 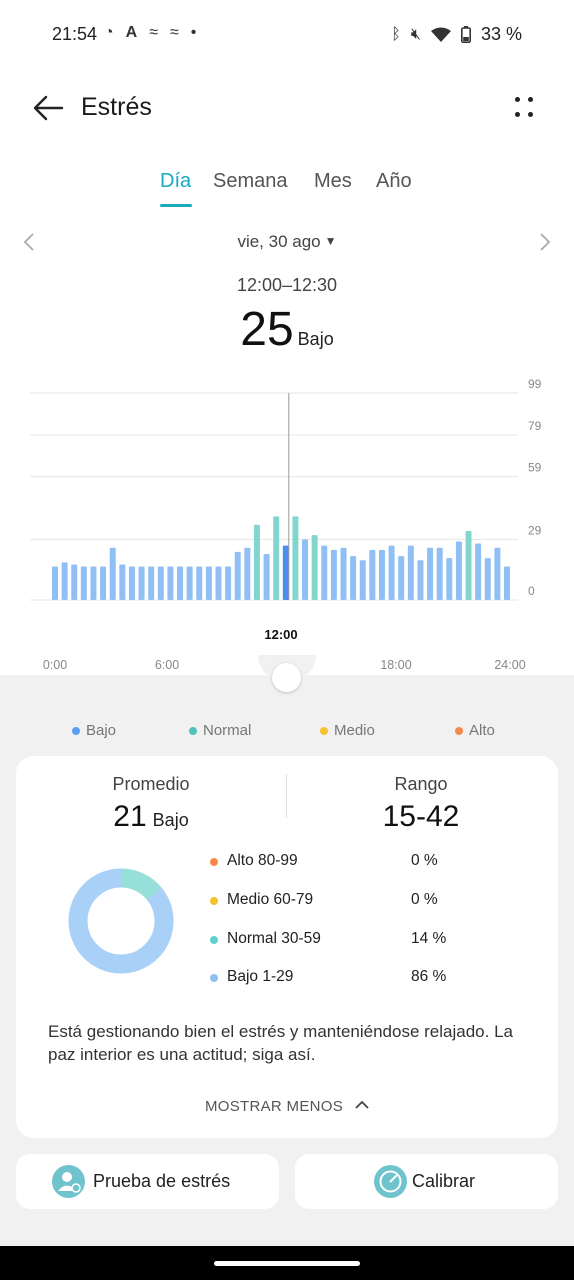 What do you see at coordinates (440, 34) in the screenshot?
I see `wifi-icon` at bounding box center [440, 34].